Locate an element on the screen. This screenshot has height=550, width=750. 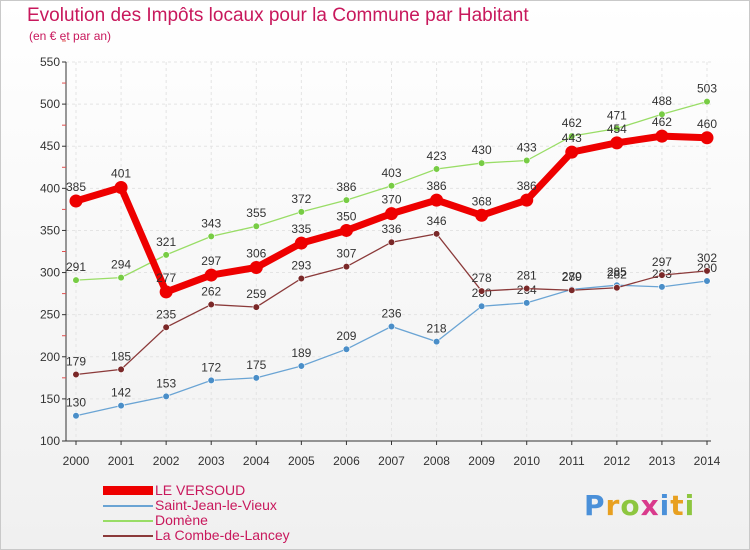
x-tick-label: 2004 is located at coordinates (256, 461).